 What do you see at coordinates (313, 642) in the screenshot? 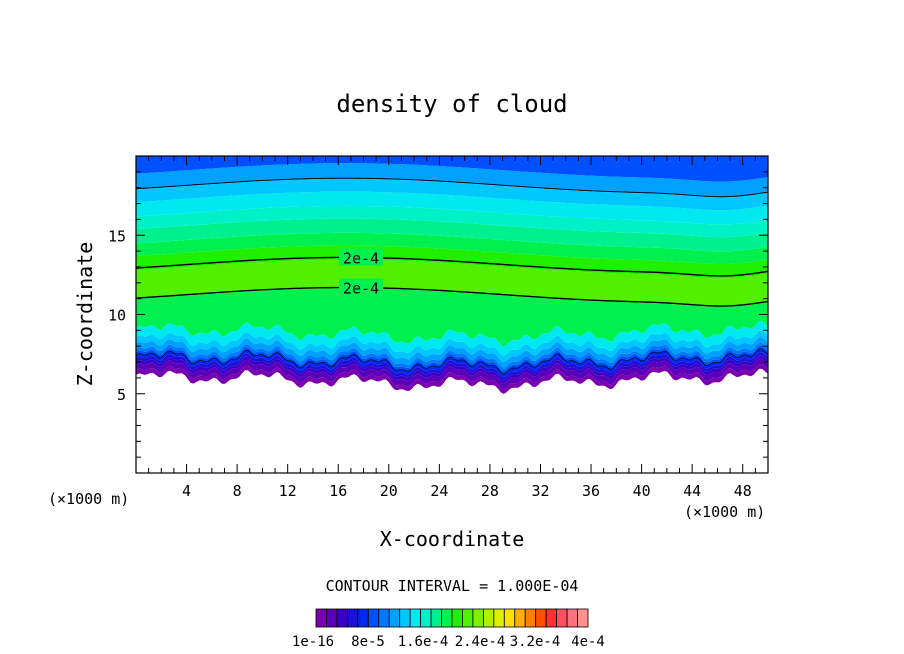
I see `colorbar-label: 1e-16` at bounding box center [313, 642].